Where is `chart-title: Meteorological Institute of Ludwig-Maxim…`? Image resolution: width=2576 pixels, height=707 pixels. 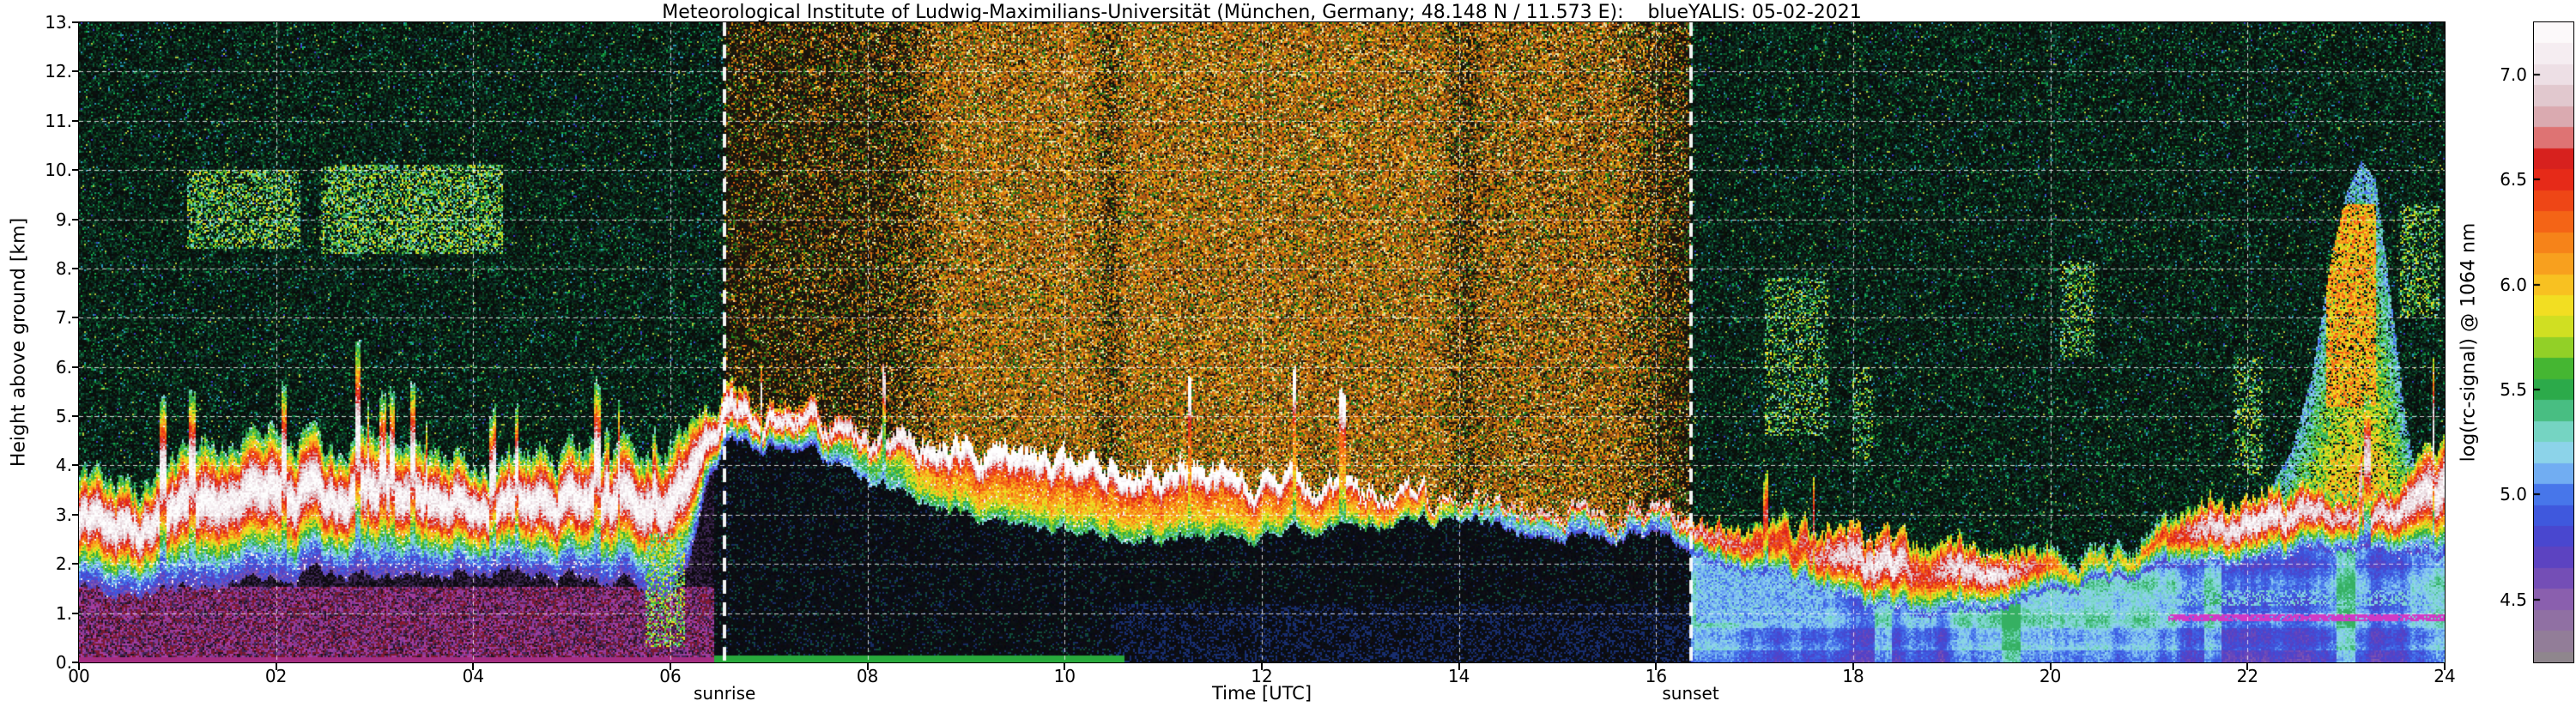 chart-title: Meteorological Institute of Ludwig-Maxim… is located at coordinates (1262, 12).